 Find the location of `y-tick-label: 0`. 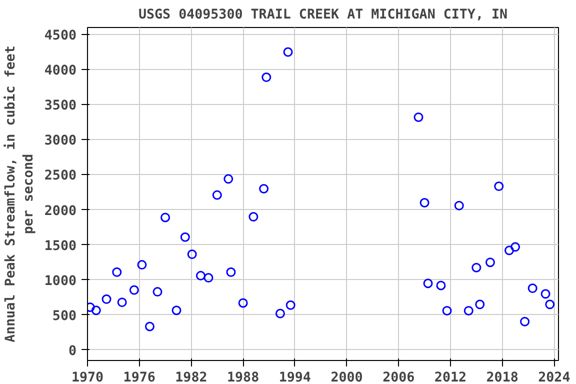

y-tick-label: 0 is located at coordinates (72, 351).